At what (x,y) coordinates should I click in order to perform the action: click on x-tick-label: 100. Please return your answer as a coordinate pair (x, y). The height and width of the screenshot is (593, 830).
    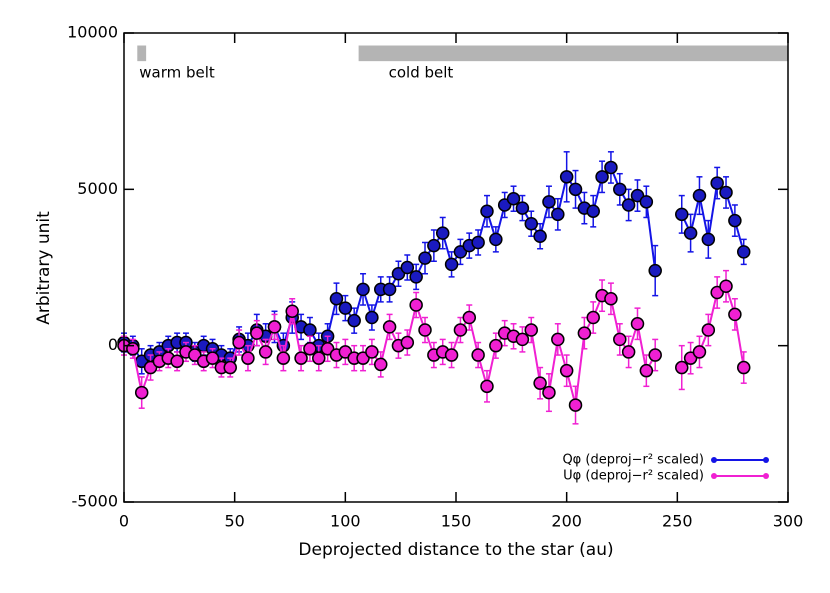
    Looking at the image, I should click on (345, 521).